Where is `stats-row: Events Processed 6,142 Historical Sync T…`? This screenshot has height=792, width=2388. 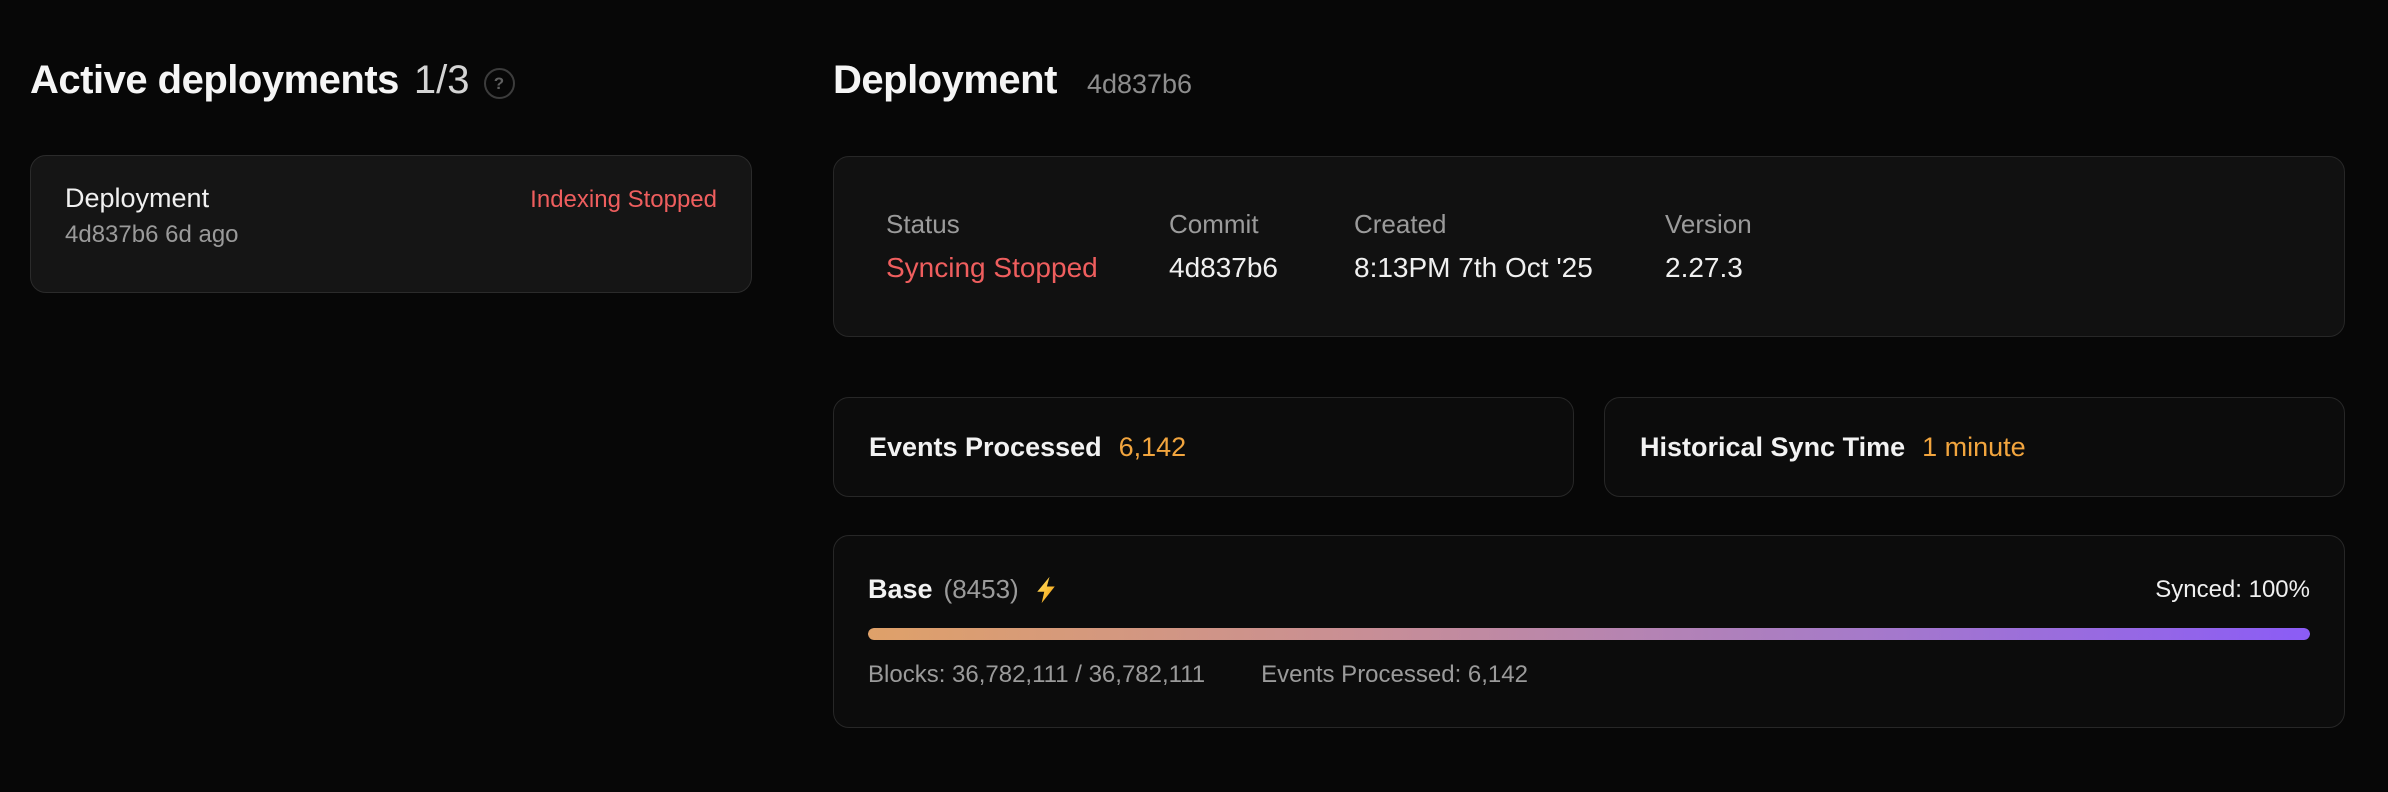 stats-row: Events Processed 6,142 Historical Sync T… is located at coordinates (1589, 447).